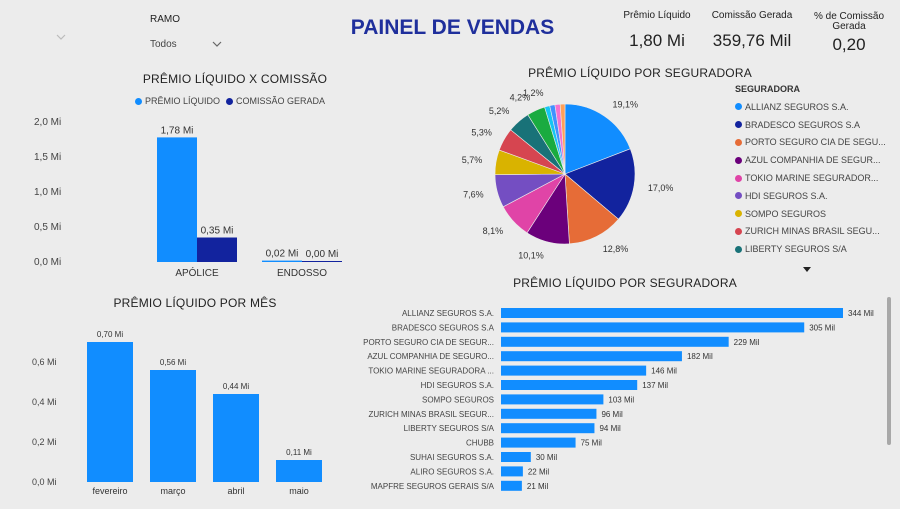 The width and height of the screenshot is (900, 509). What do you see at coordinates (752, 40) in the screenshot?
I see `kpi-value: 359,76 Mil` at bounding box center [752, 40].